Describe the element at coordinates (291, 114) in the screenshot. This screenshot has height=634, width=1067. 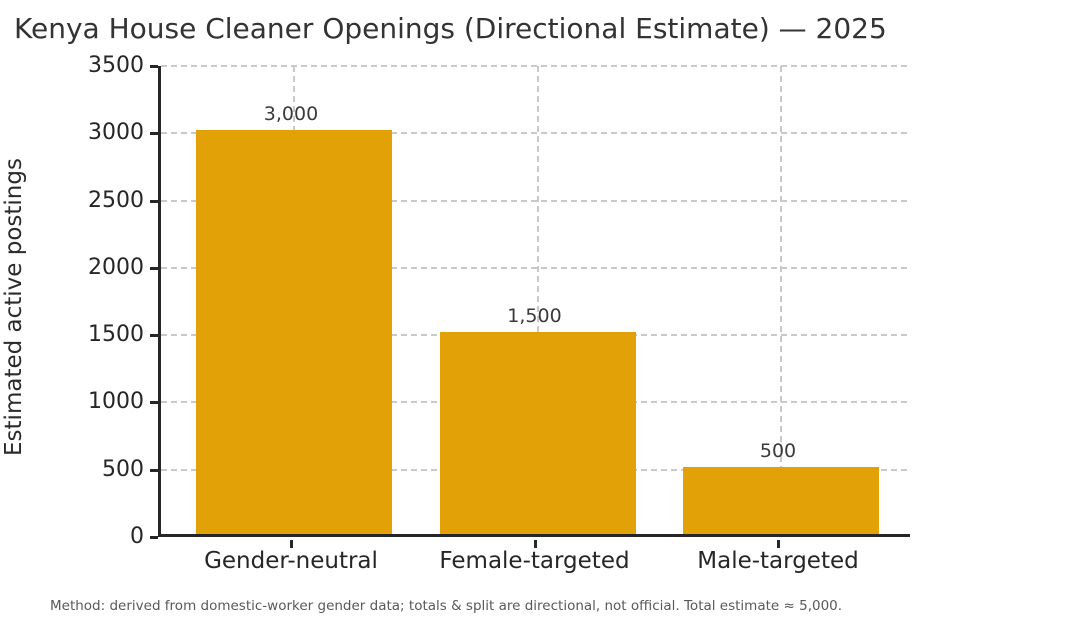
I see `bar-value-label-gender-neutral: 3,000` at that location.